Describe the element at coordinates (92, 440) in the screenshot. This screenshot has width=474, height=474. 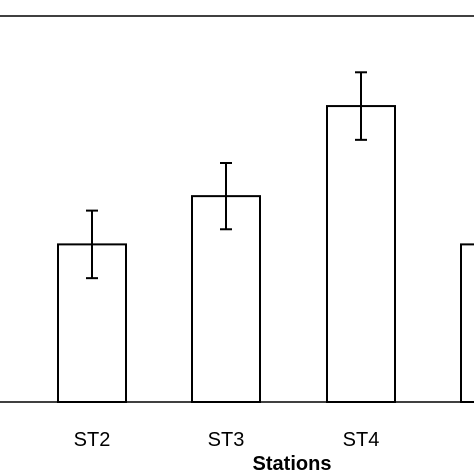
I see `x-tick-label-st2: ST2` at that location.